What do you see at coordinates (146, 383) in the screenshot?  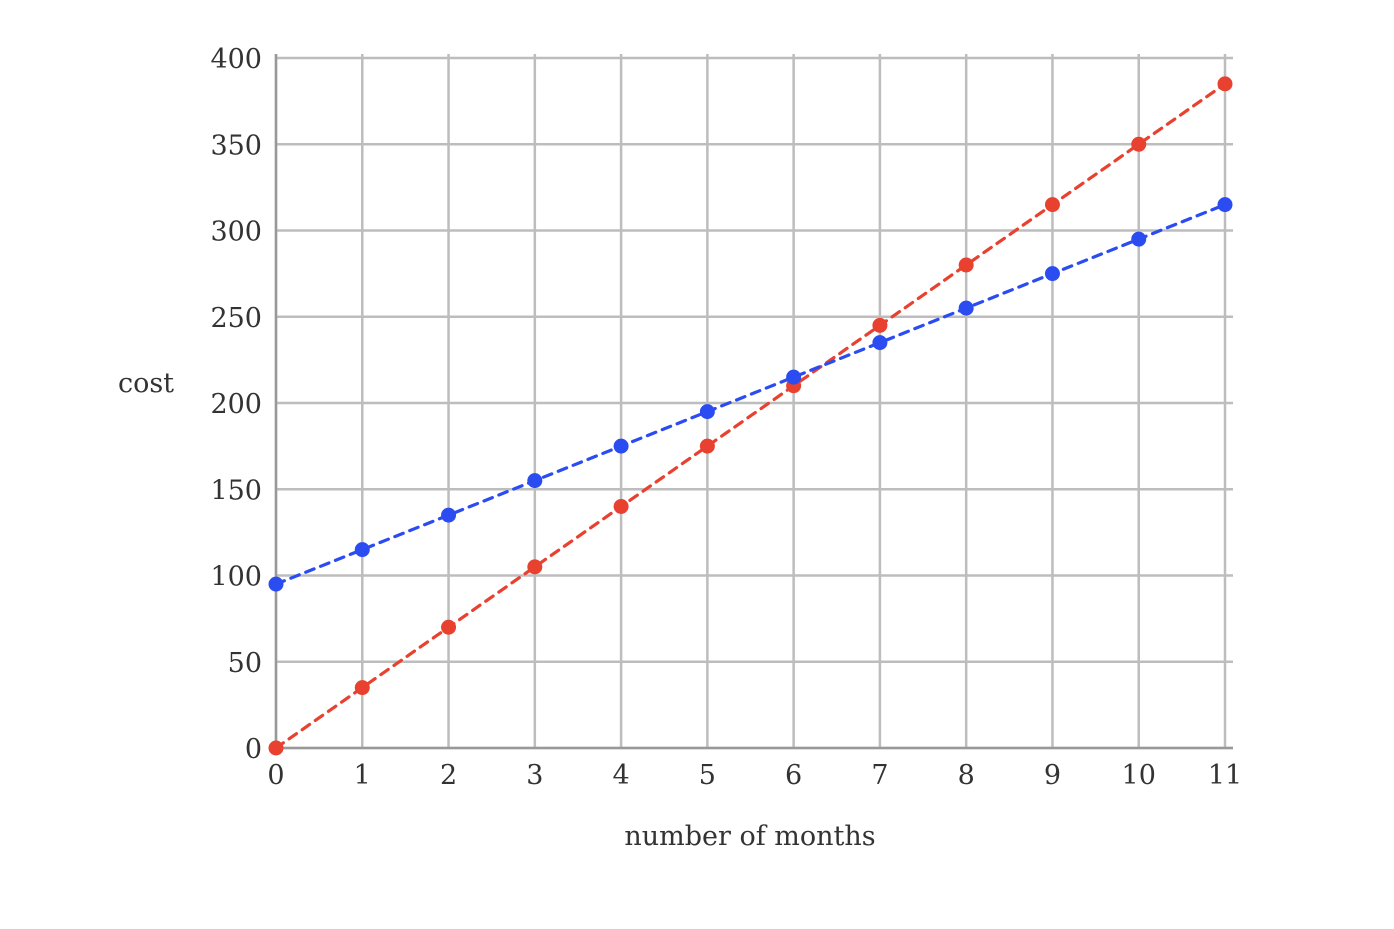 I see `y-axis-title: cost` at bounding box center [146, 383].